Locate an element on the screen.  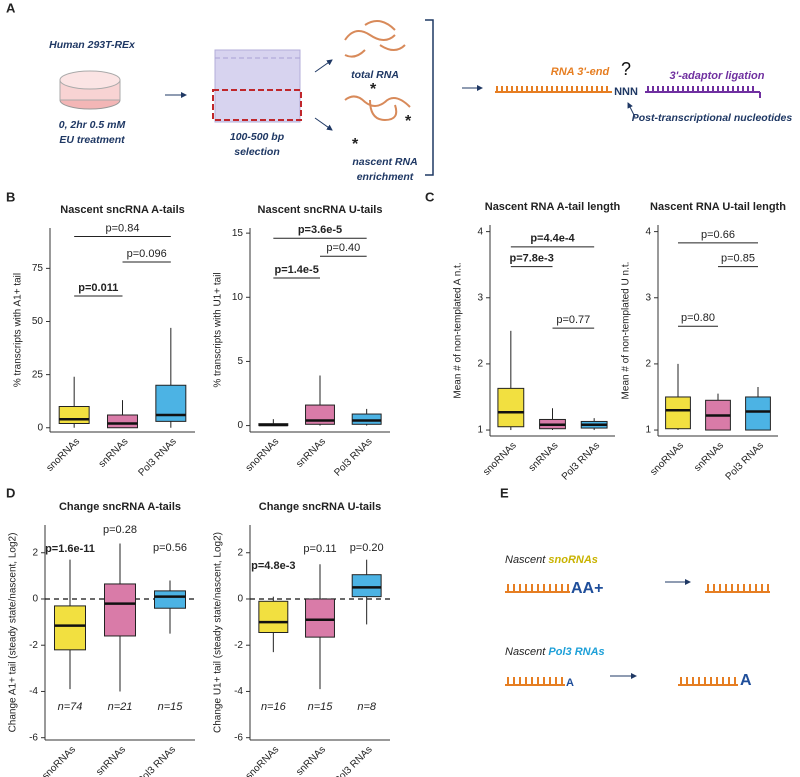
total-label: total RNA is located at coordinates (375, 75).